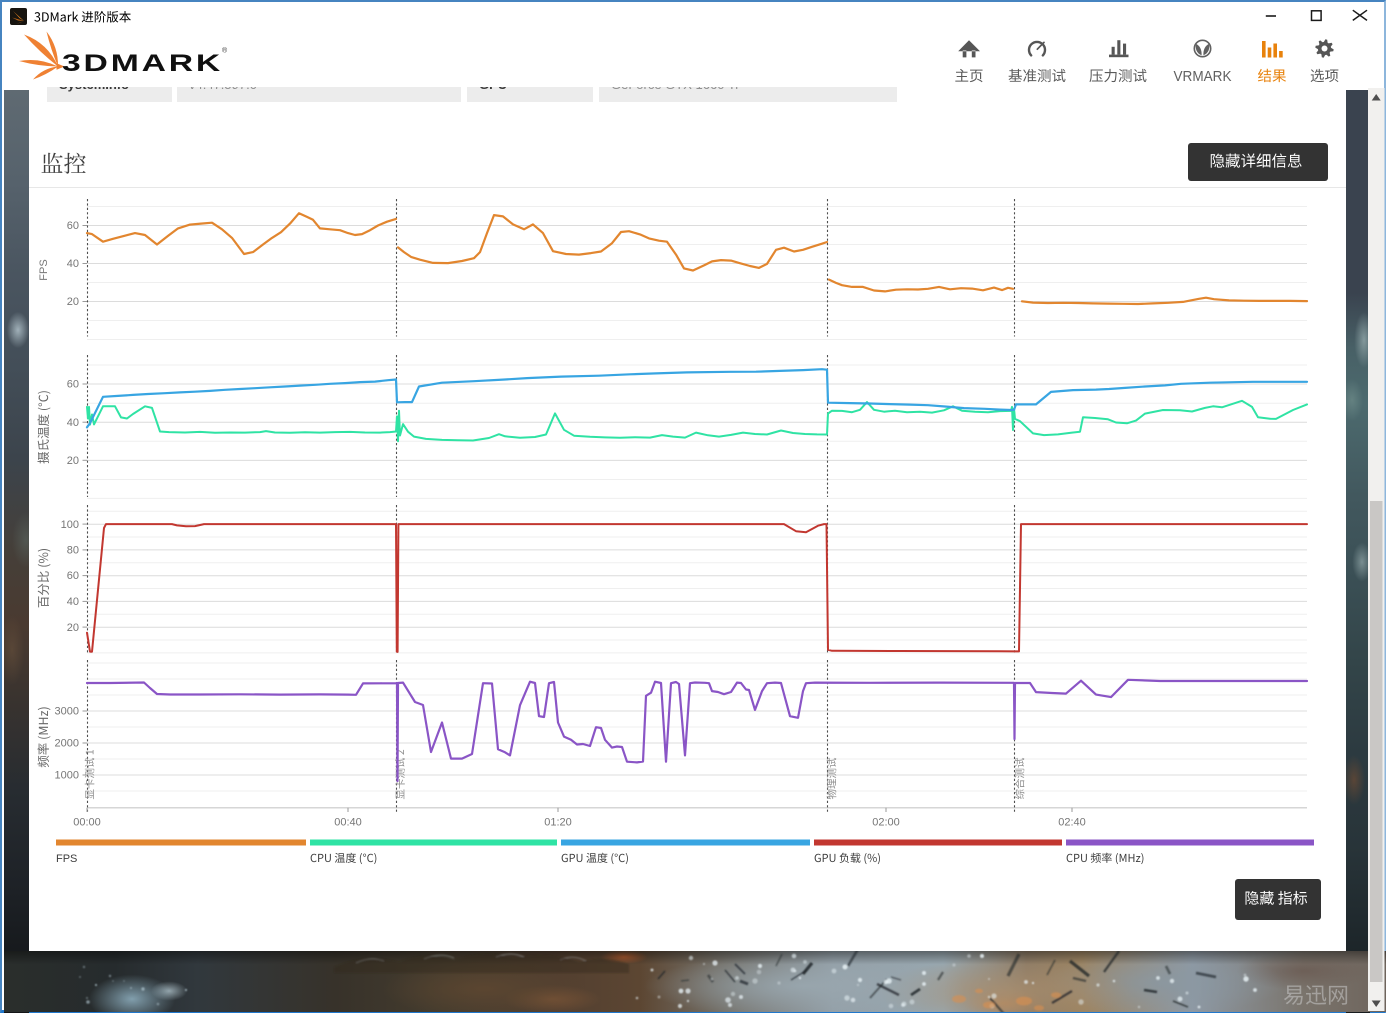 The width and height of the screenshot is (1386, 1013). Describe the element at coordinates (142, 63) in the screenshot. I see `svg-text: 3DMARK` at that location.